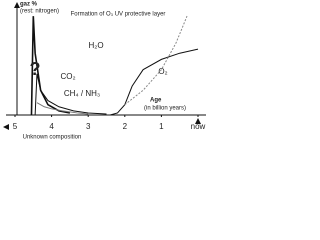 Image resolution: width=320 pixels, height=240 pixels. I want to click on y-sublabel: (rest: nitrogen), so click(39, 12).